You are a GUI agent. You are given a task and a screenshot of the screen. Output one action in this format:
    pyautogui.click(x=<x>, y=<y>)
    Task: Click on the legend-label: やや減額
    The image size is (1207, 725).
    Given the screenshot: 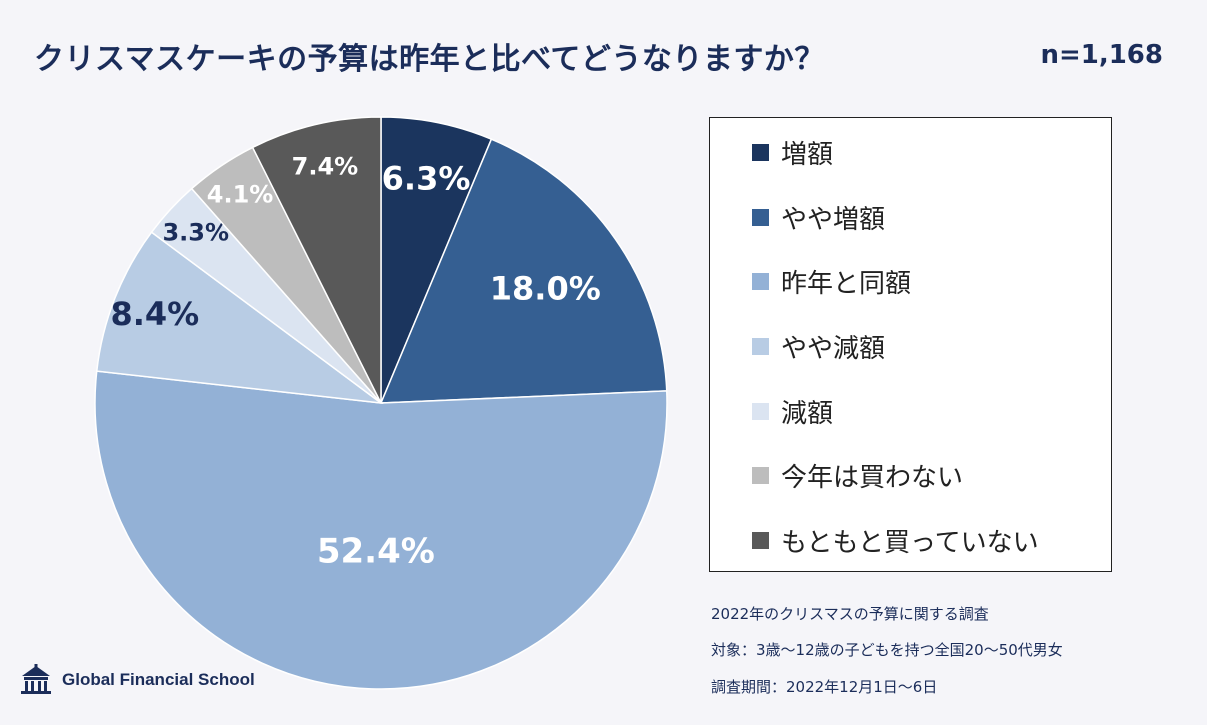 What is the action you would take?
    pyautogui.click(x=833, y=349)
    